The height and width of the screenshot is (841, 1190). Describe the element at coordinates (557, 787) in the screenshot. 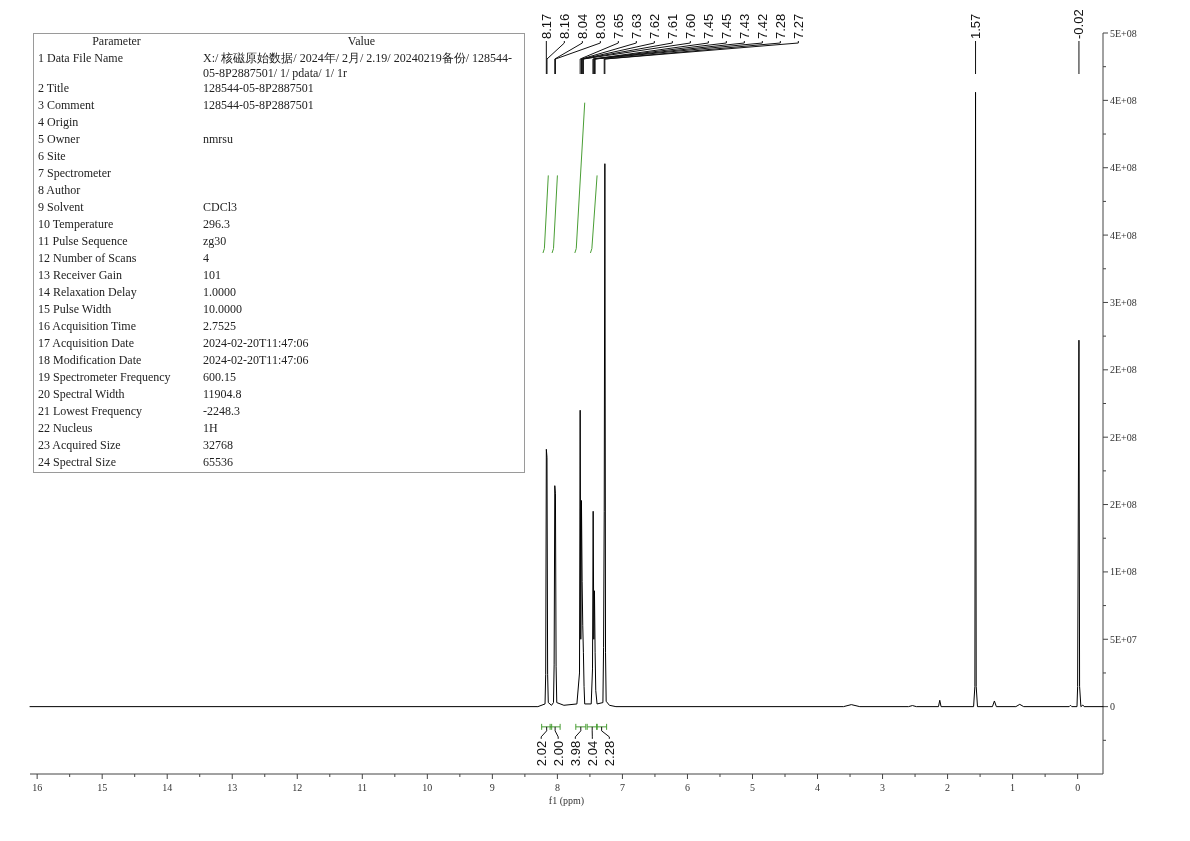

I see `x-tick-label: 8` at that location.